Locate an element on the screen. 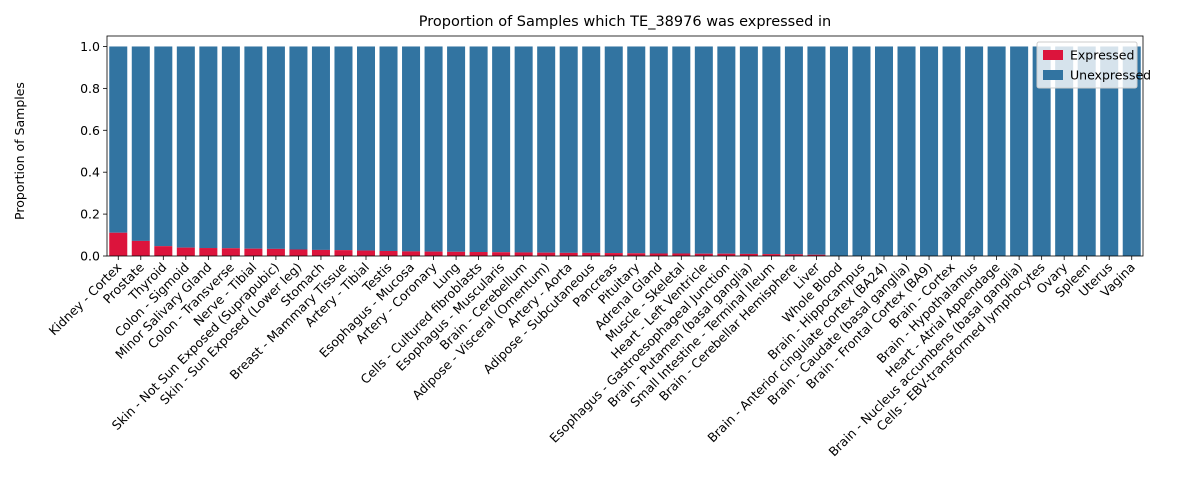  y-tick-label: 0.0 is located at coordinates (90, 256).